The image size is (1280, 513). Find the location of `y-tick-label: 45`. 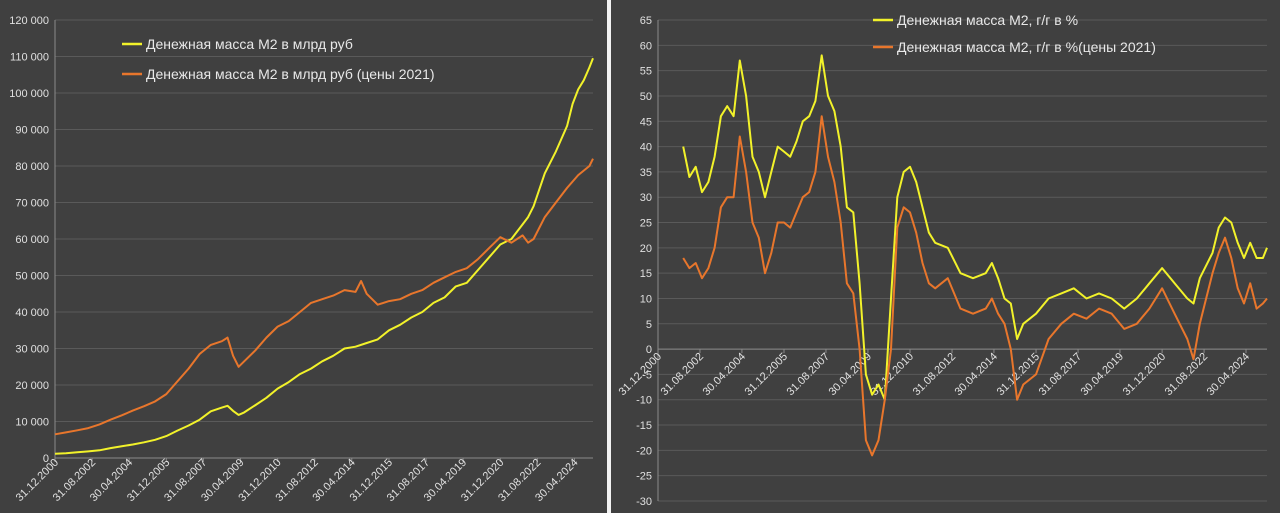

y-tick-label: 45 is located at coordinates (646, 122).